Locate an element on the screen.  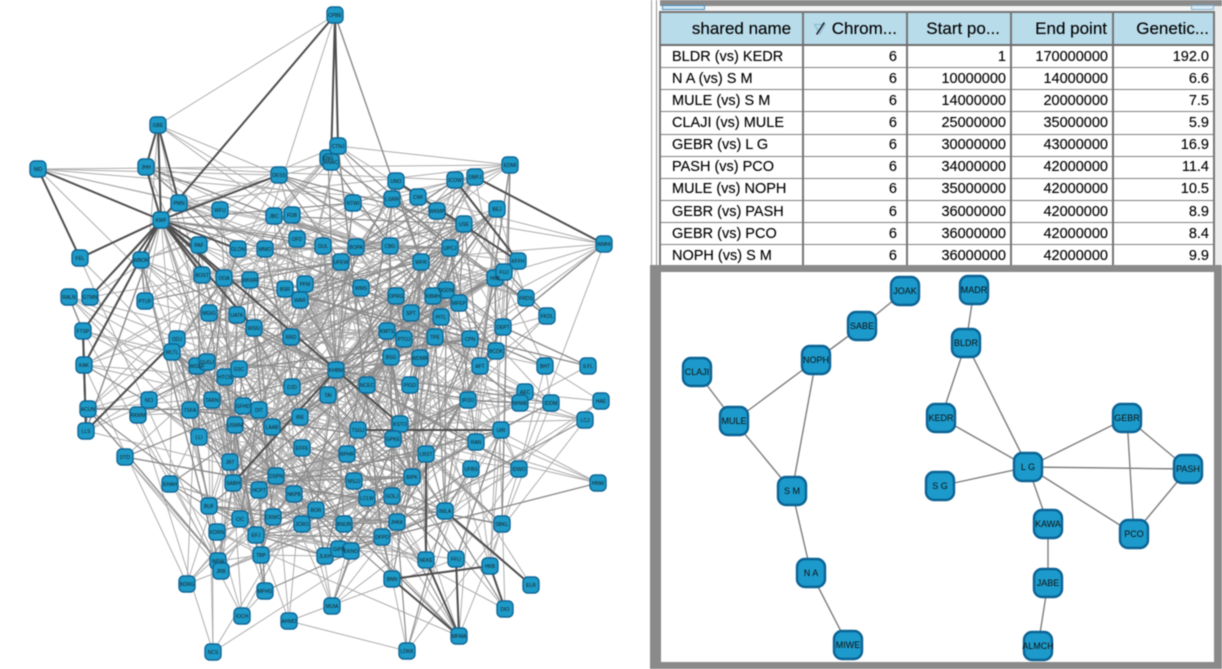
svg-text: EKNO is located at coordinates (351, 552).